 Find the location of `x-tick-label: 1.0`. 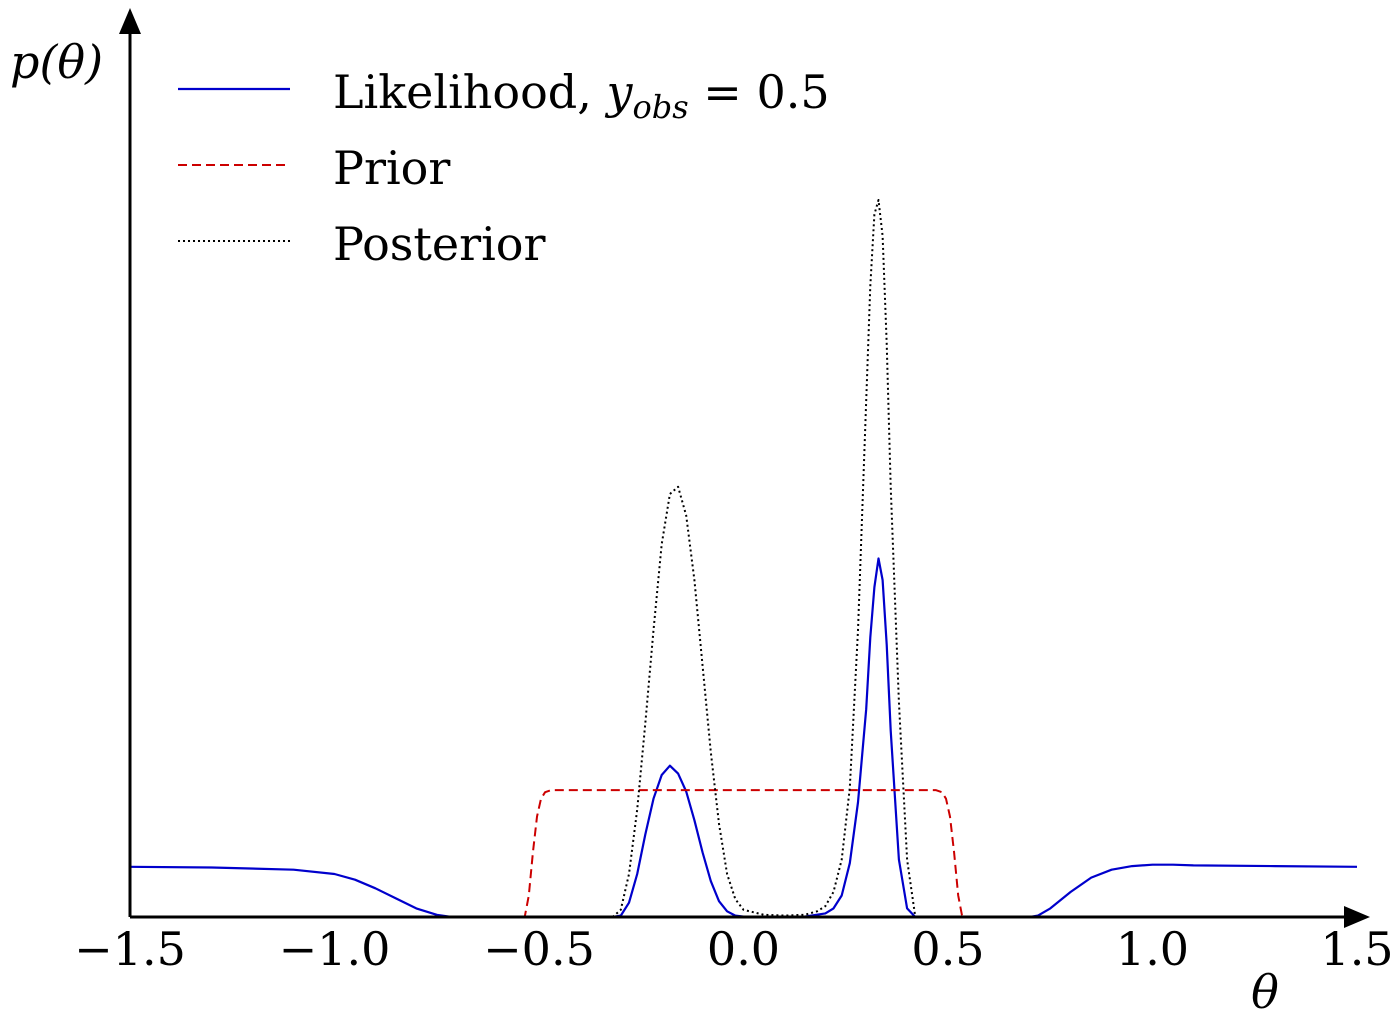

x-tick-label: 1.0 is located at coordinates (1152, 949).